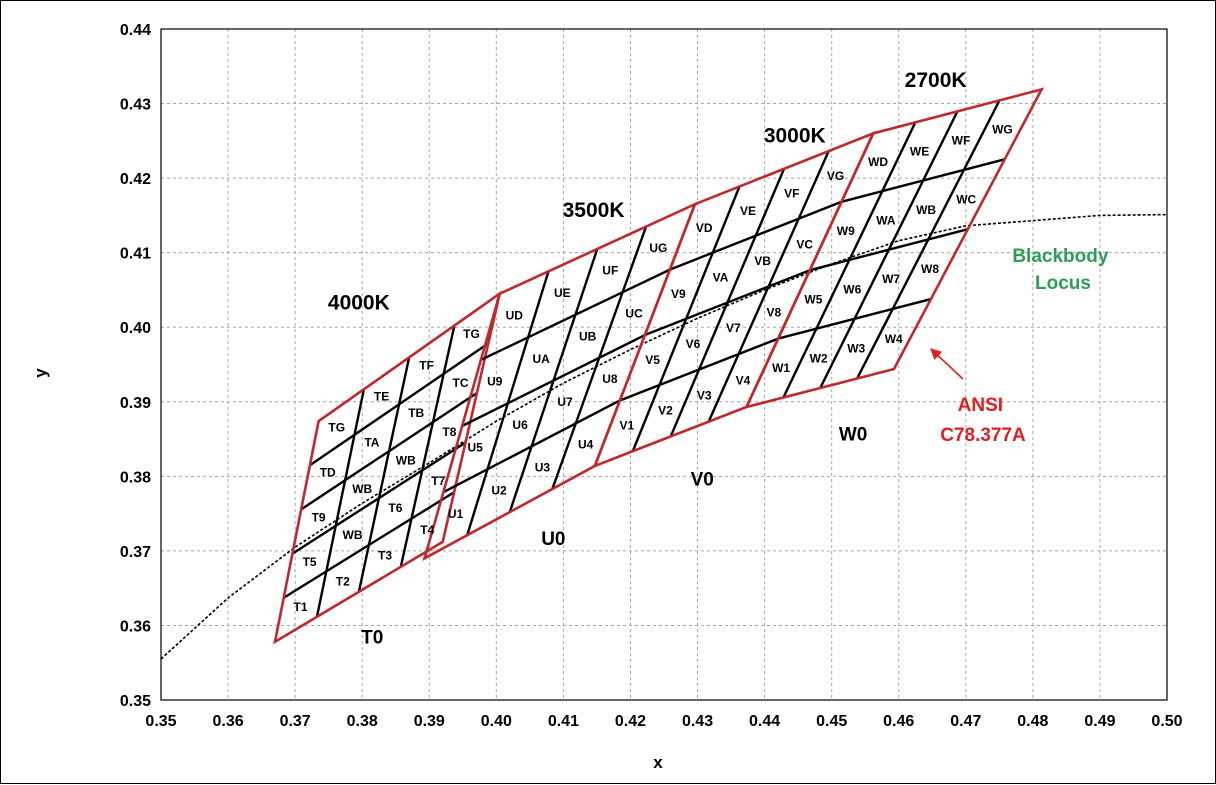 The width and height of the screenshot is (1216, 785). Describe the element at coordinates (426, 365) in the screenshot. I see `bin-label: TF` at that location.